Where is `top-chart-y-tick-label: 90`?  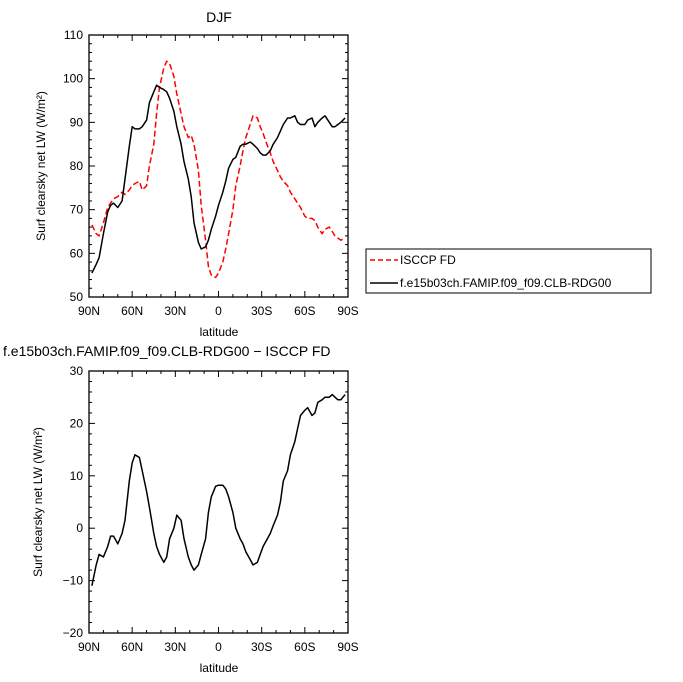 top-chart-y-tick-label: 90 is located at coordinates (77, 122).